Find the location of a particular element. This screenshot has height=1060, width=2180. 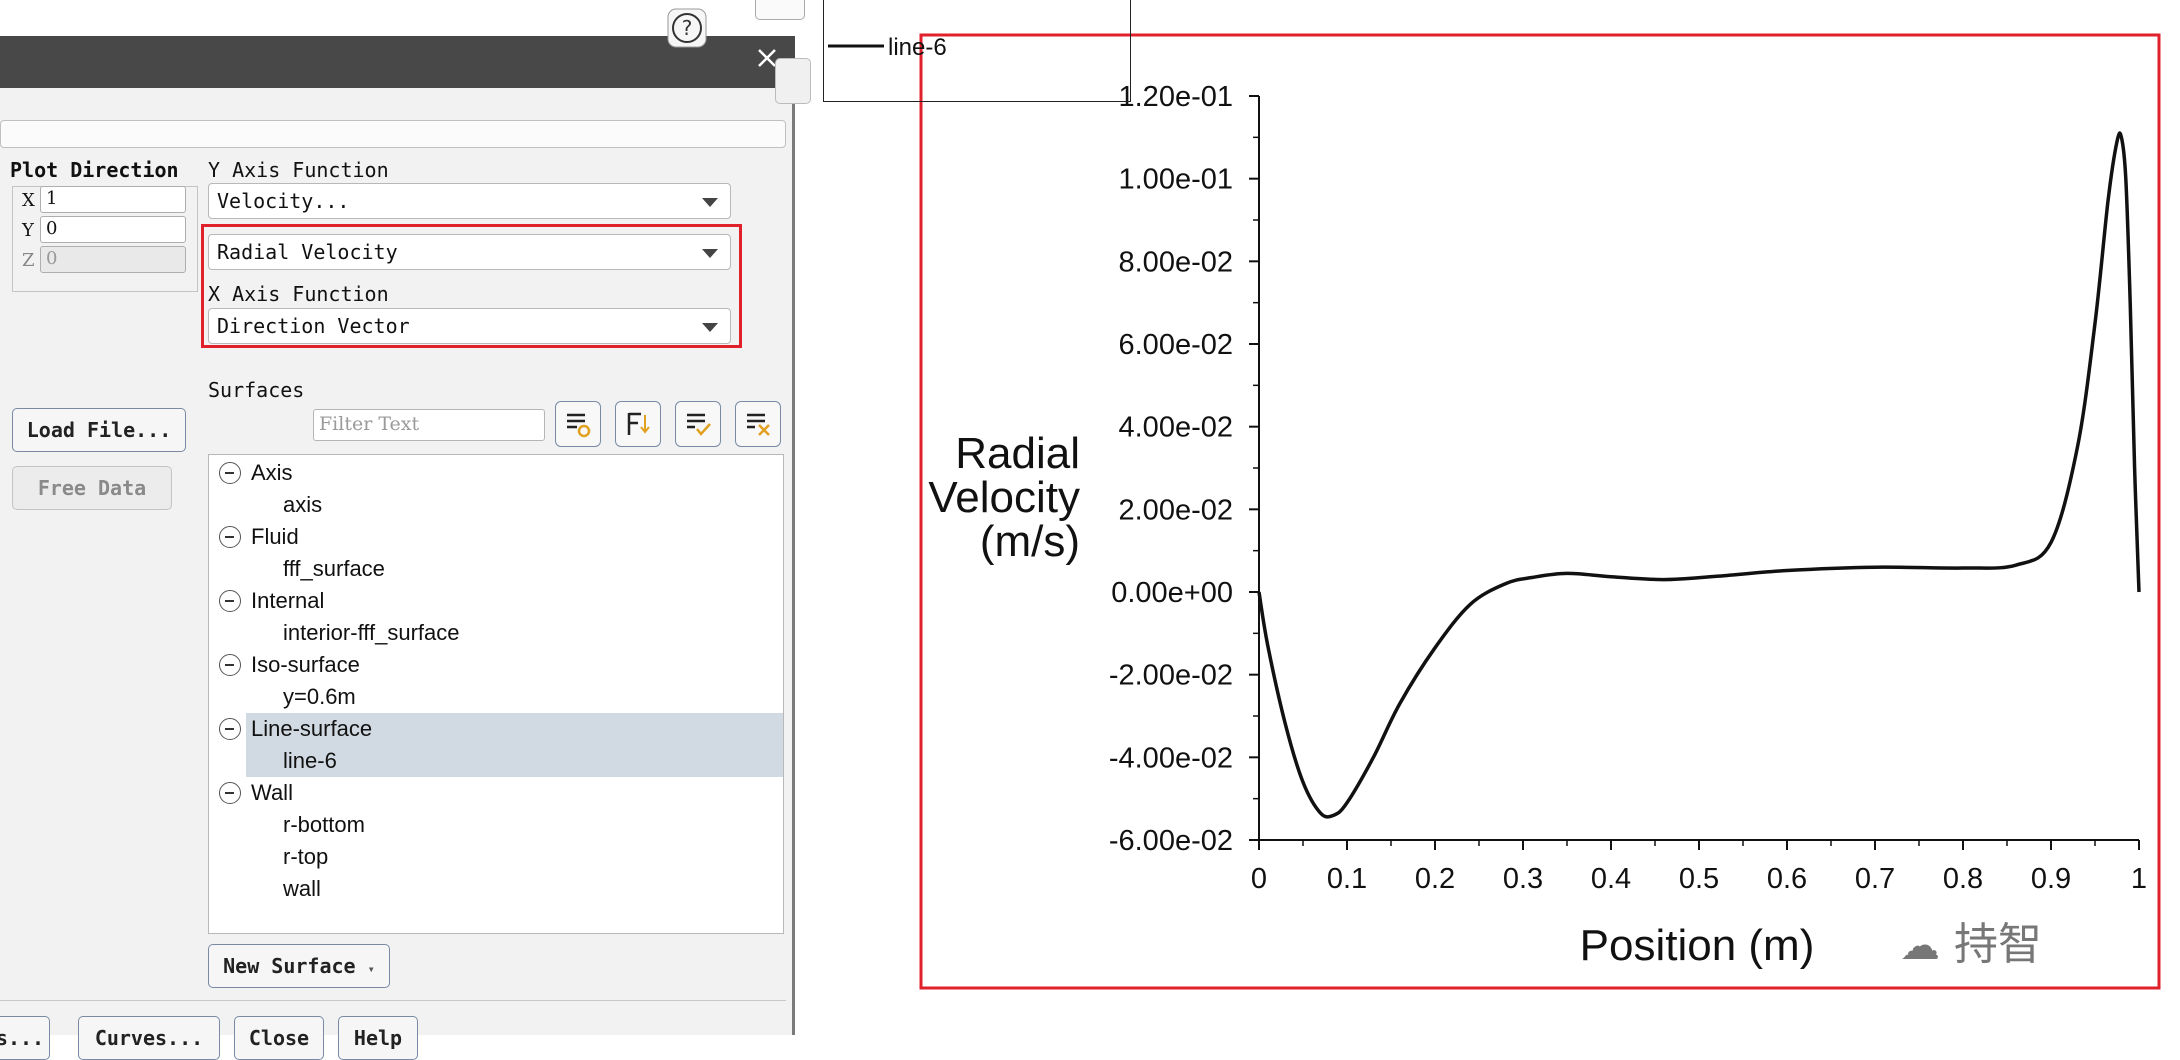

x-axis-function-value: Direction Vector is located at coordinates (313, 326).